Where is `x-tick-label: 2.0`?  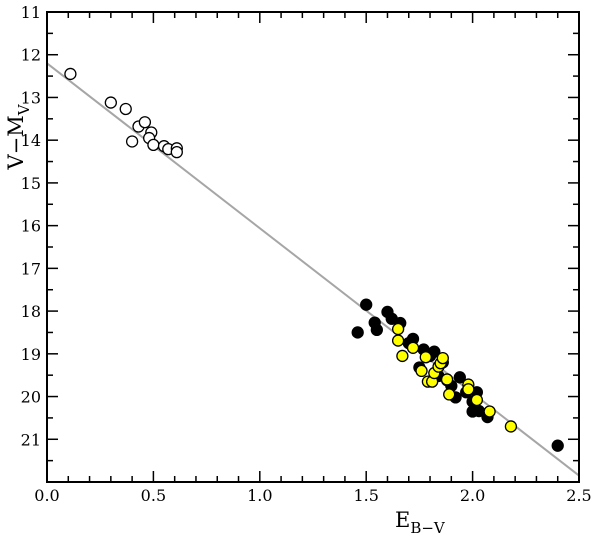
x-tick-label: 2.0 is located at coordinates (472, 495).